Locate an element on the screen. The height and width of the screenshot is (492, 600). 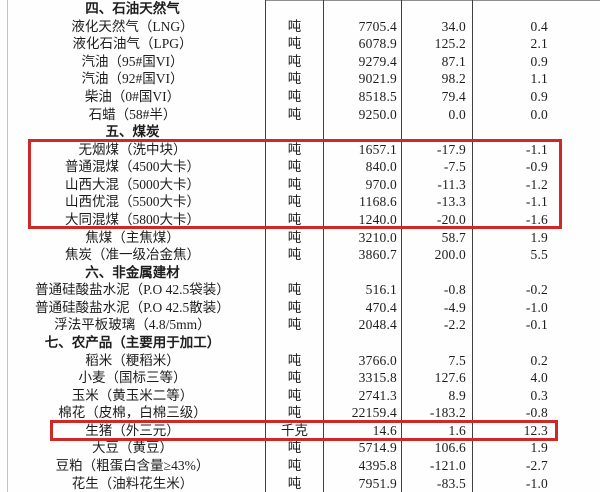
price-change: 98.2 is located at coordinates (453, 79).